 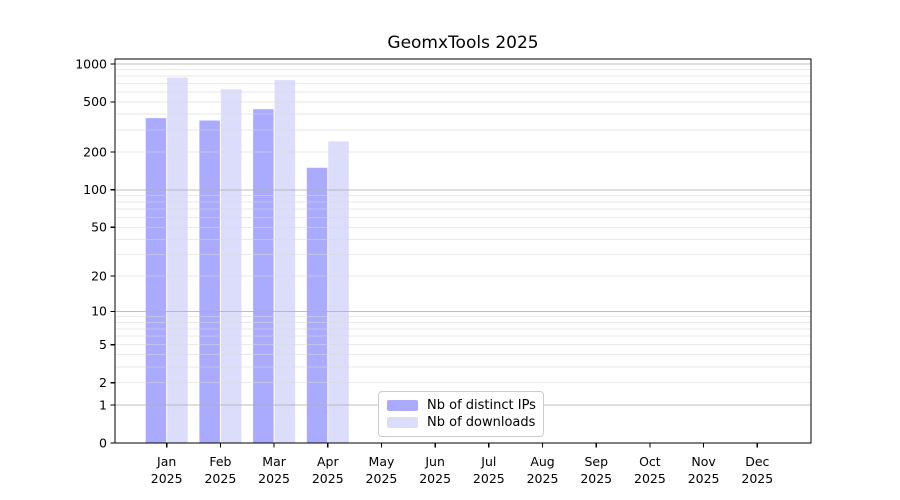 What do you see at coordinates (103, 344) in the screenshot?
I see `y-tick-label: 5` at bounding box center [103, 344].